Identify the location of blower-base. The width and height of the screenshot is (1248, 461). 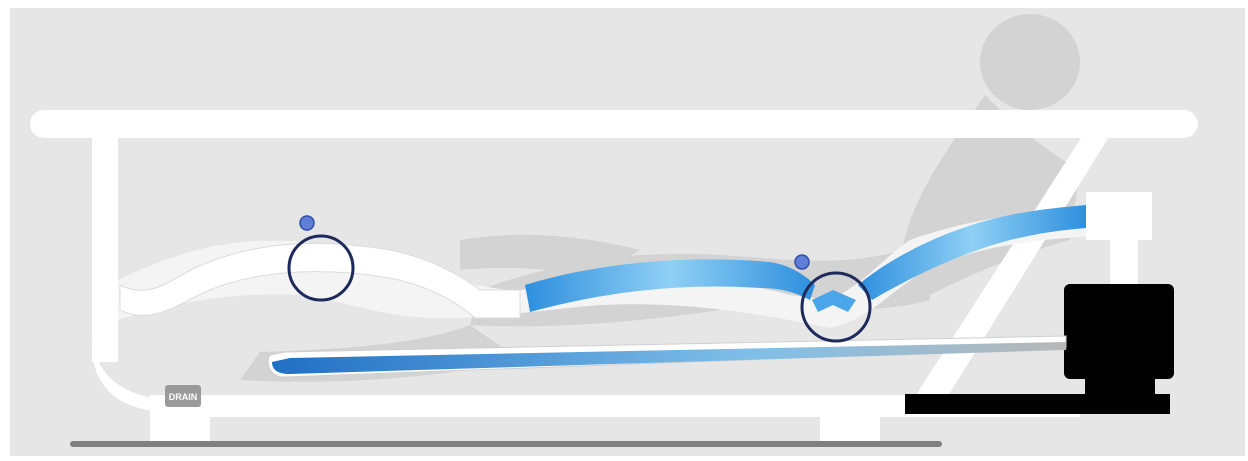
(1037, 404).